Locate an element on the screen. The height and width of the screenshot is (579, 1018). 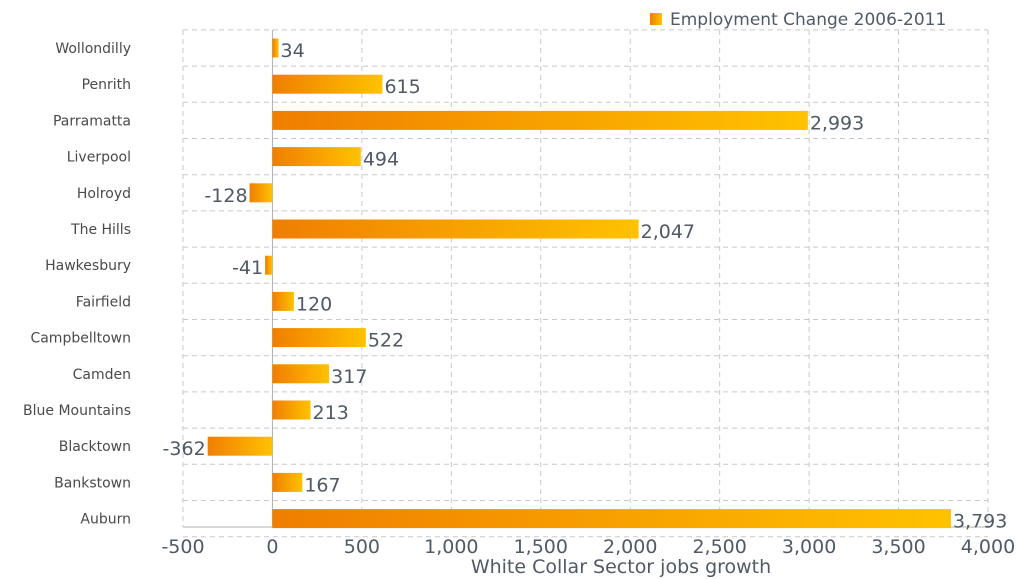
x-tick-label: 2,500 is located at coordinates (719, 547).